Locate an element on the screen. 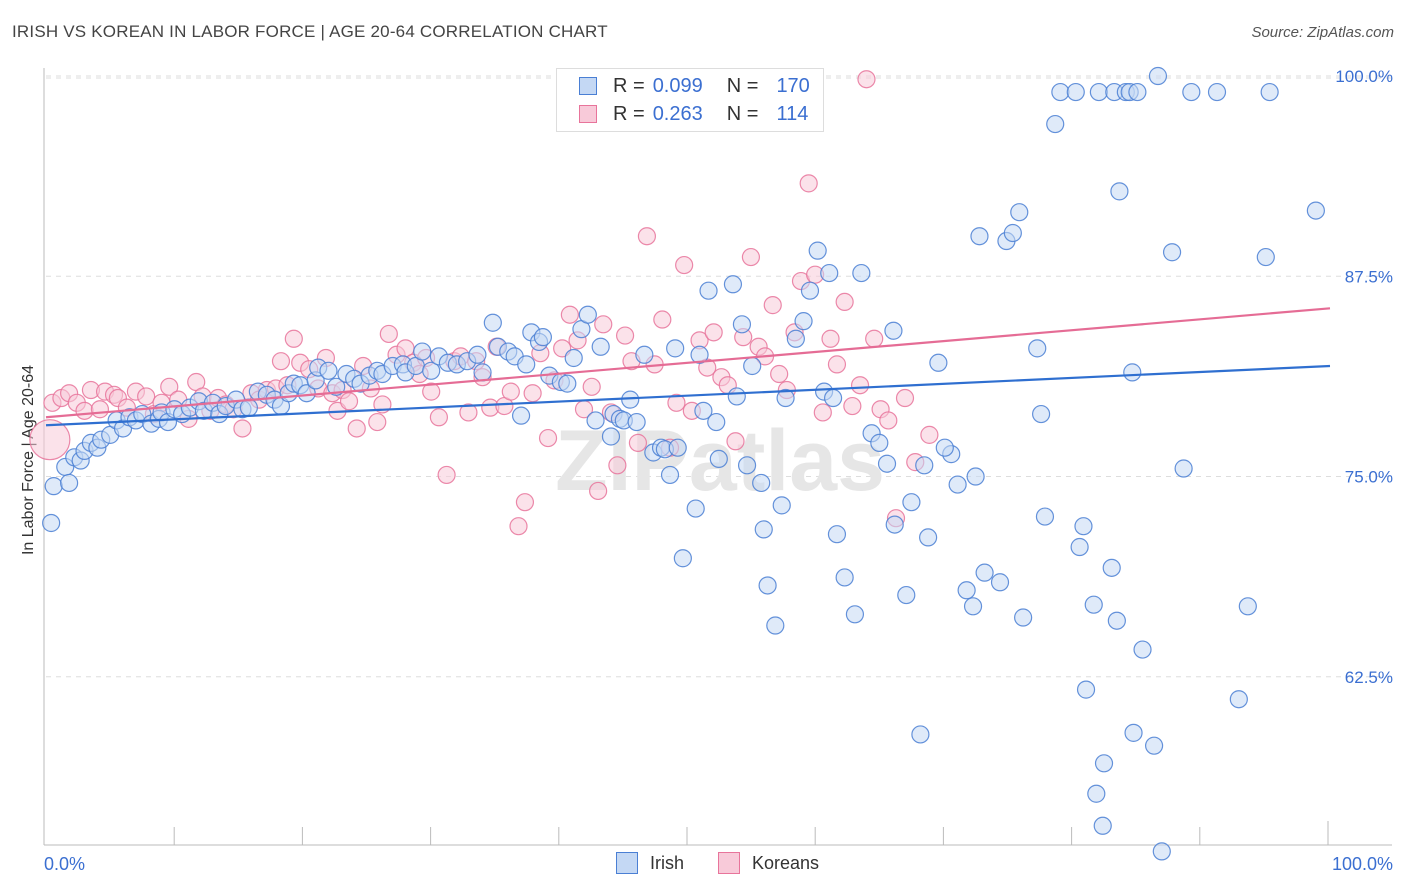 The image size is (1406, 892). x-tick-label-1: 100.0% is located at coordinates (1362, 864).